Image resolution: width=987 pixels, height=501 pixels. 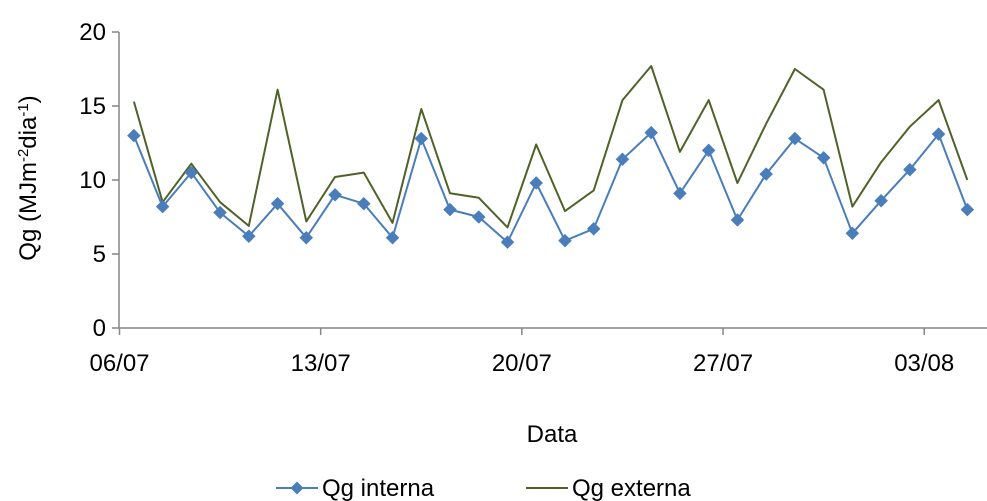 What do you see at coordinates (723, 363) in the screenshot?
I see `x-tick-label: 27/07` at bounding box center [723, 363].